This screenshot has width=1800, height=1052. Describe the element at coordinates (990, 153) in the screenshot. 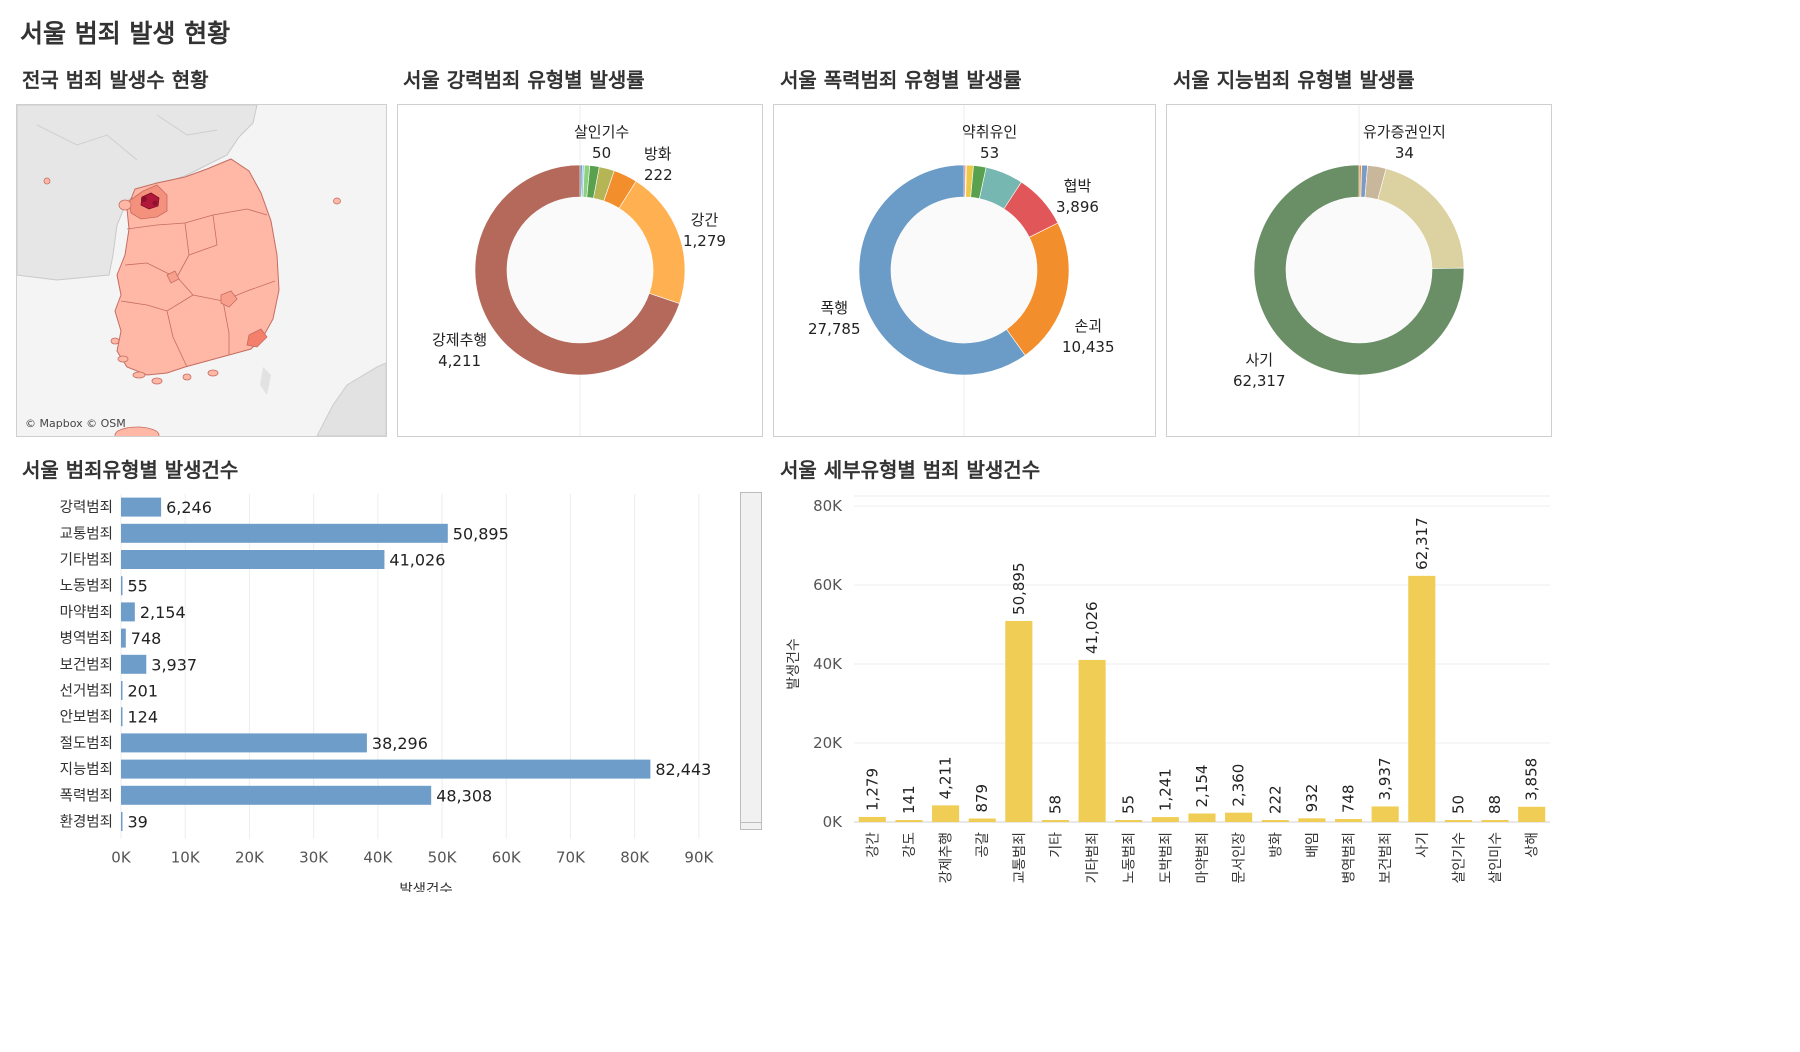

I see `donut-label-yakchwi-value: 53` at that location.